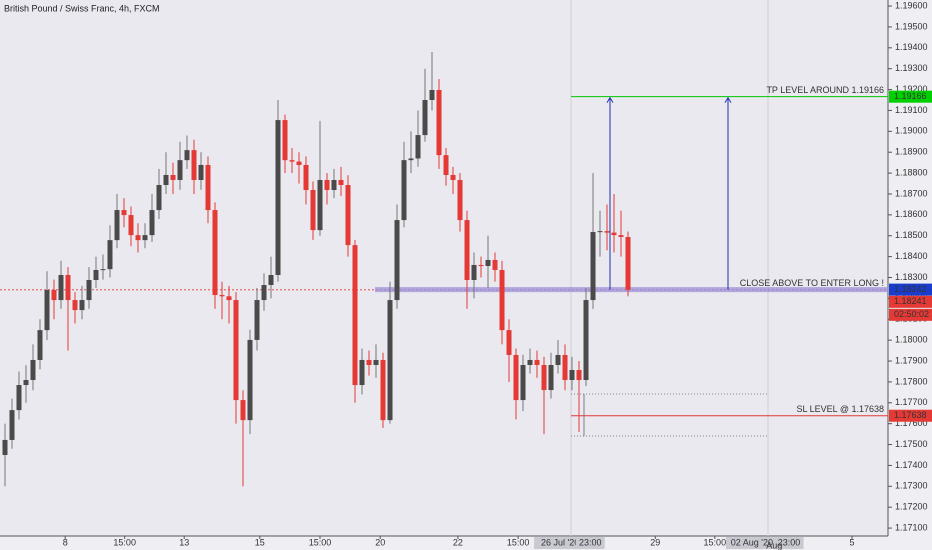  Describe the element at coordinates (774, 545) in the screenshot. I see `x-faint-label: Aug` at that location.